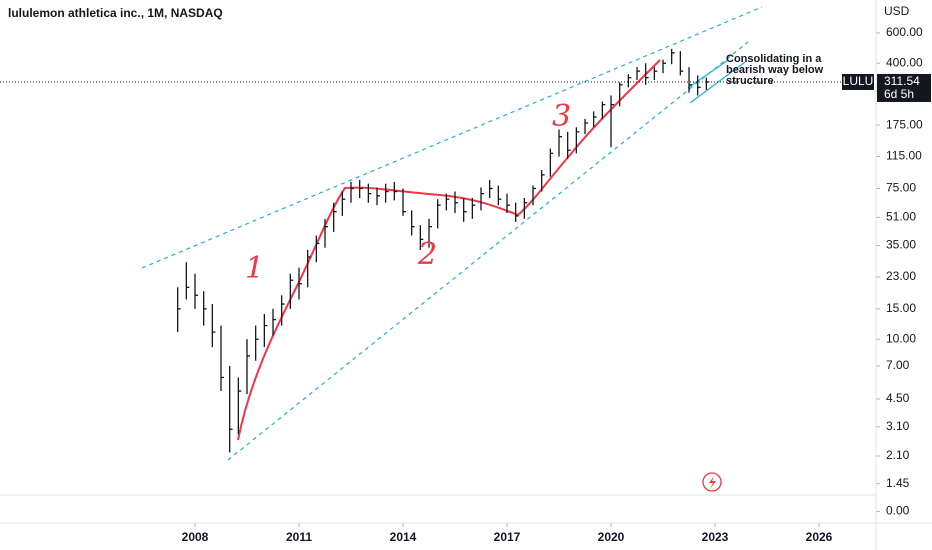 The height and width of the screenshot is (550, 932). Describe the element at coordinates (901, 245) in the screenshot. I see `y-tick-label: 35.00` at that location.